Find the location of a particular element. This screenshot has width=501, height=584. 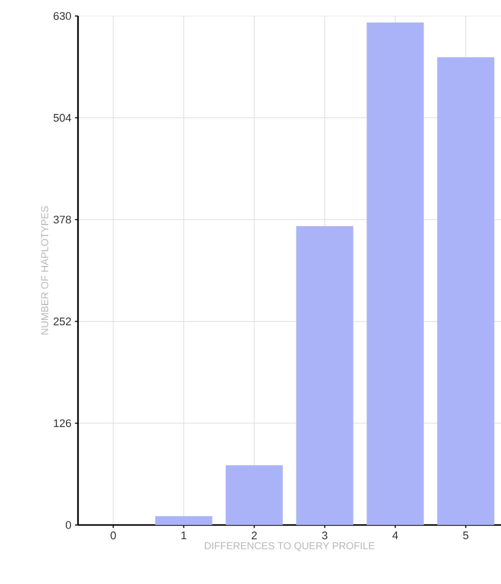

x-tick-label: 5 is located at coordinates (465, 536).